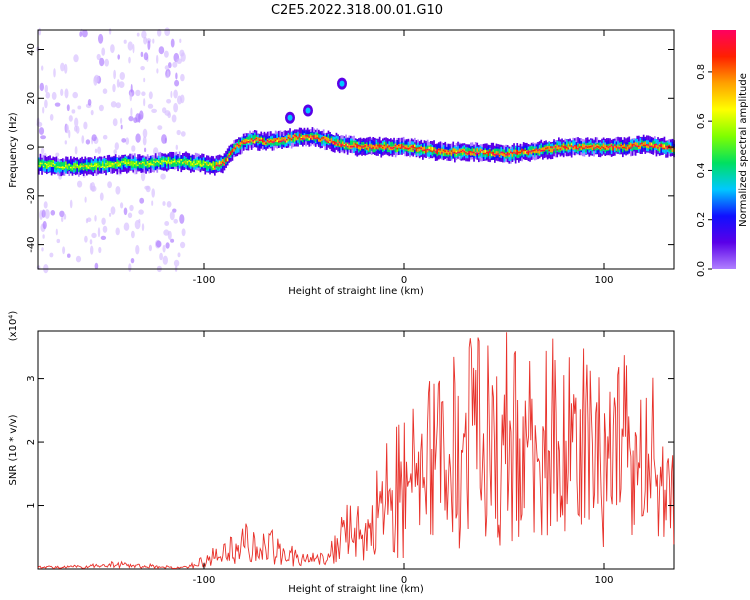 The image size is (750, 600). What do you see at coordinates (31, 378) in the screenshot?
I see `snr-ytick-label: 3` at bounding box center [31, 378].